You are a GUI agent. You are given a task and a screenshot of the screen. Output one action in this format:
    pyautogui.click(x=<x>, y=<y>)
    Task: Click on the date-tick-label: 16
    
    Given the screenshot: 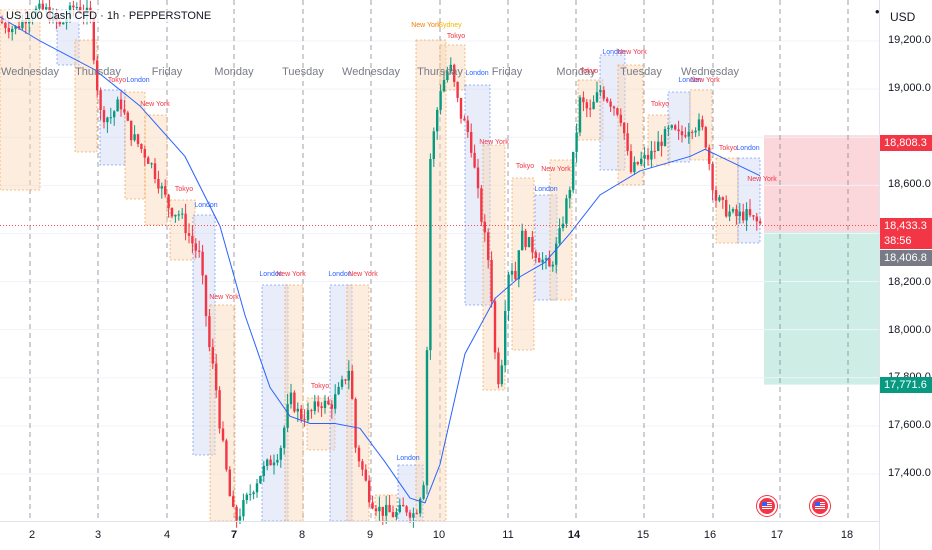 What is the action you would take?
    pyautogui.click(x=710, y=535)
    